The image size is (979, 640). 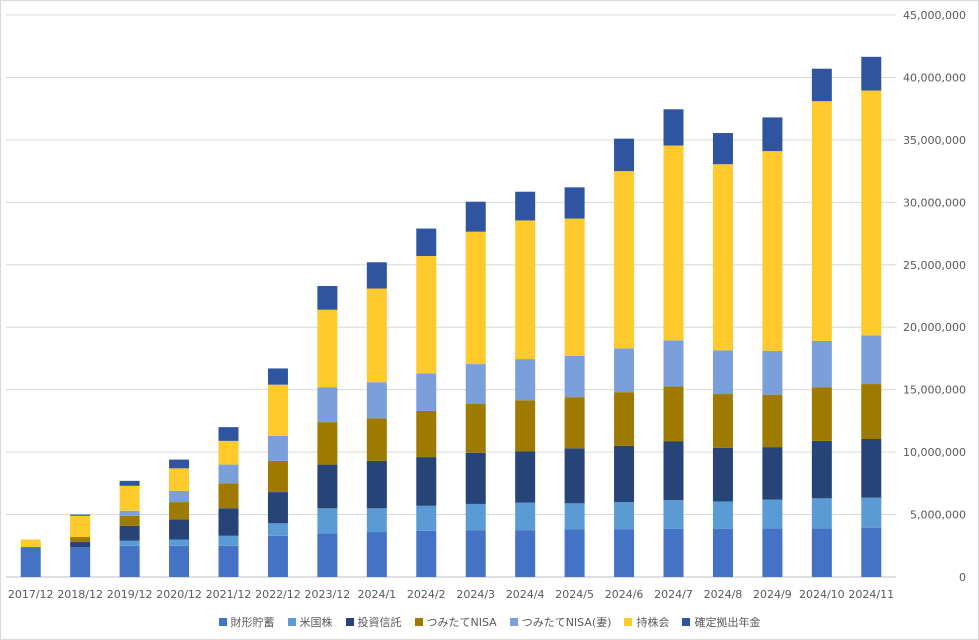 What do you see at coordinates (934, 77) in the screenshot?
I see `y-tick-label: 40,000,000` at bounding box center [934, 77].